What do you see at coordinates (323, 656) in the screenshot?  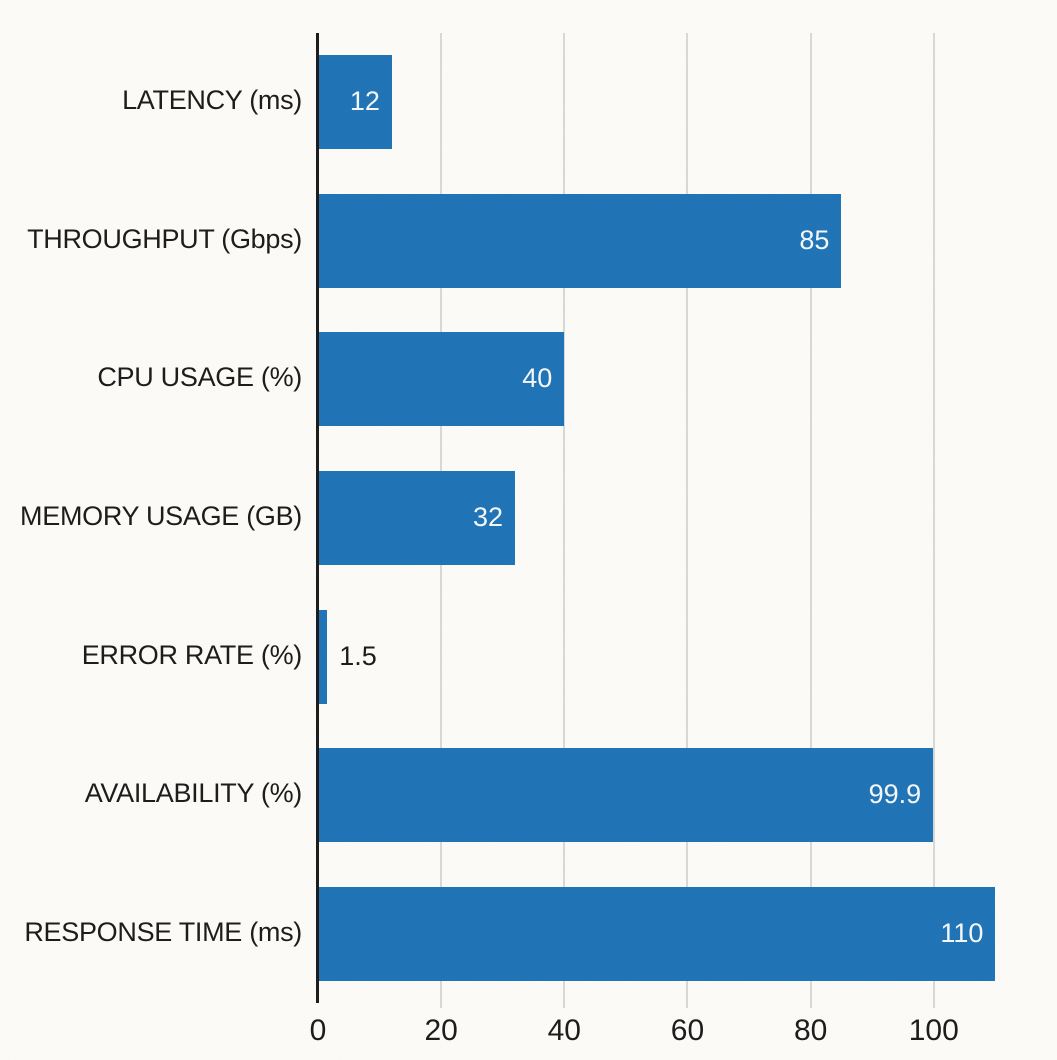 I see `bar-error-rate` at bounding box center [323, 656].